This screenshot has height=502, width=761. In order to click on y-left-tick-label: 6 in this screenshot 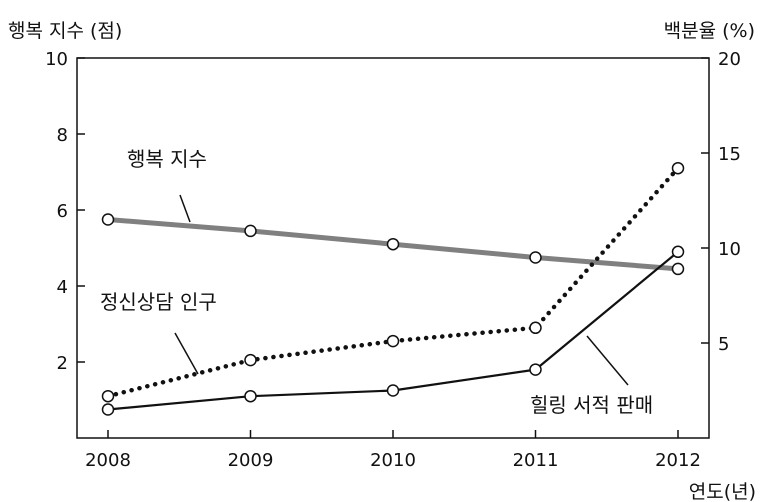, I will do `click(62, 211)`.